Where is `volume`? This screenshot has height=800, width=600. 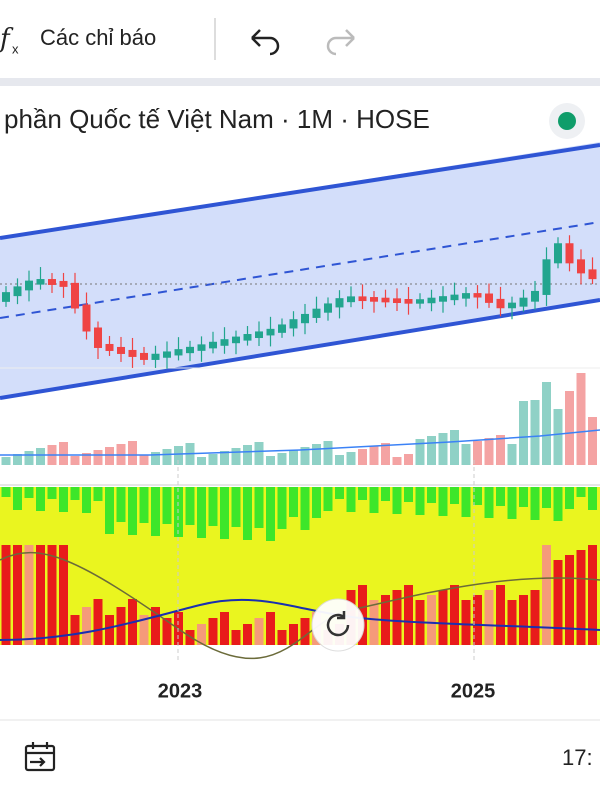
volume is located at coordinates (300, 419).